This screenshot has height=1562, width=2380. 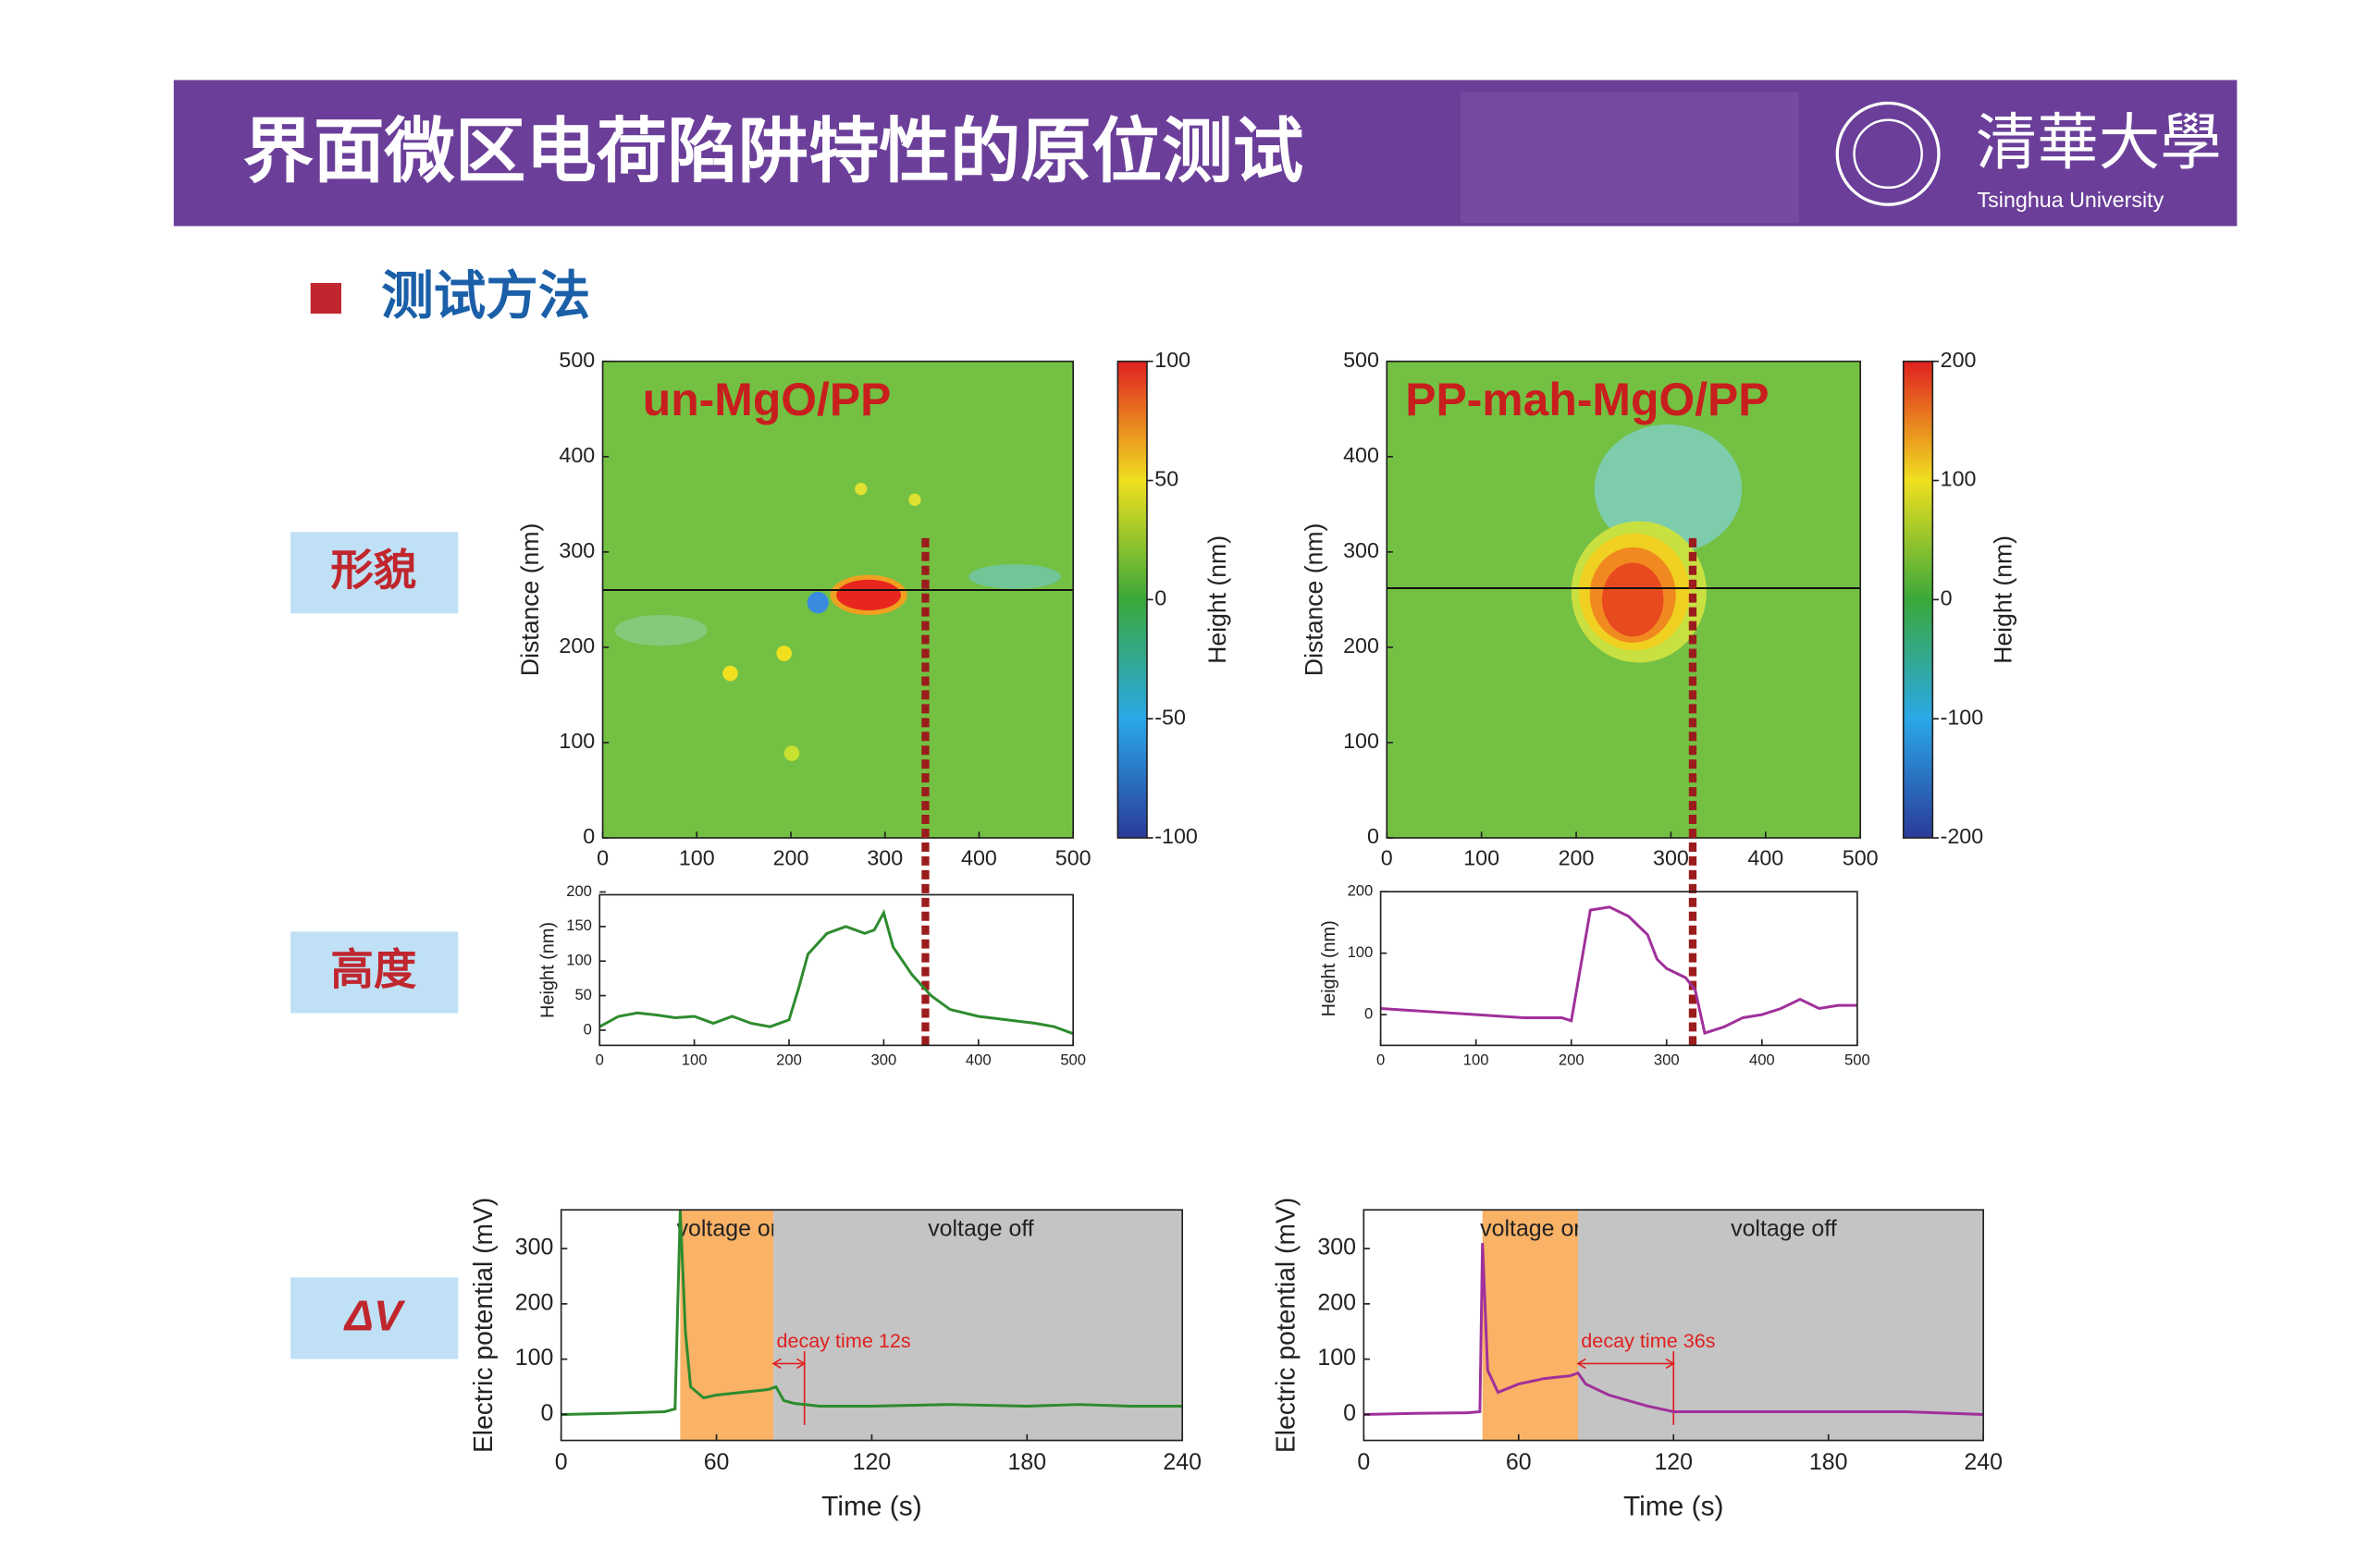 What do you see at coordinates (1176, 836) in the screenshot?
I see `colorbar-tick-label: -100` at bounding box center [1176, 836].